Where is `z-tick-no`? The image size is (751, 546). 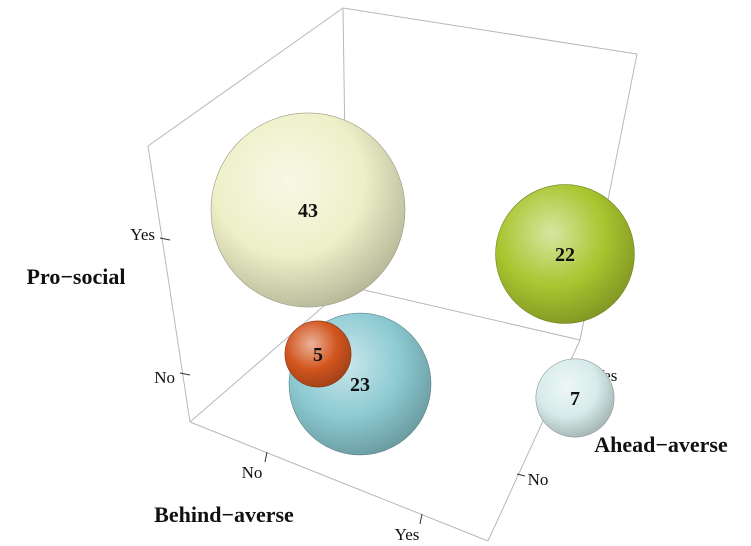
z-tick-no is located at coordinates (185, 374).